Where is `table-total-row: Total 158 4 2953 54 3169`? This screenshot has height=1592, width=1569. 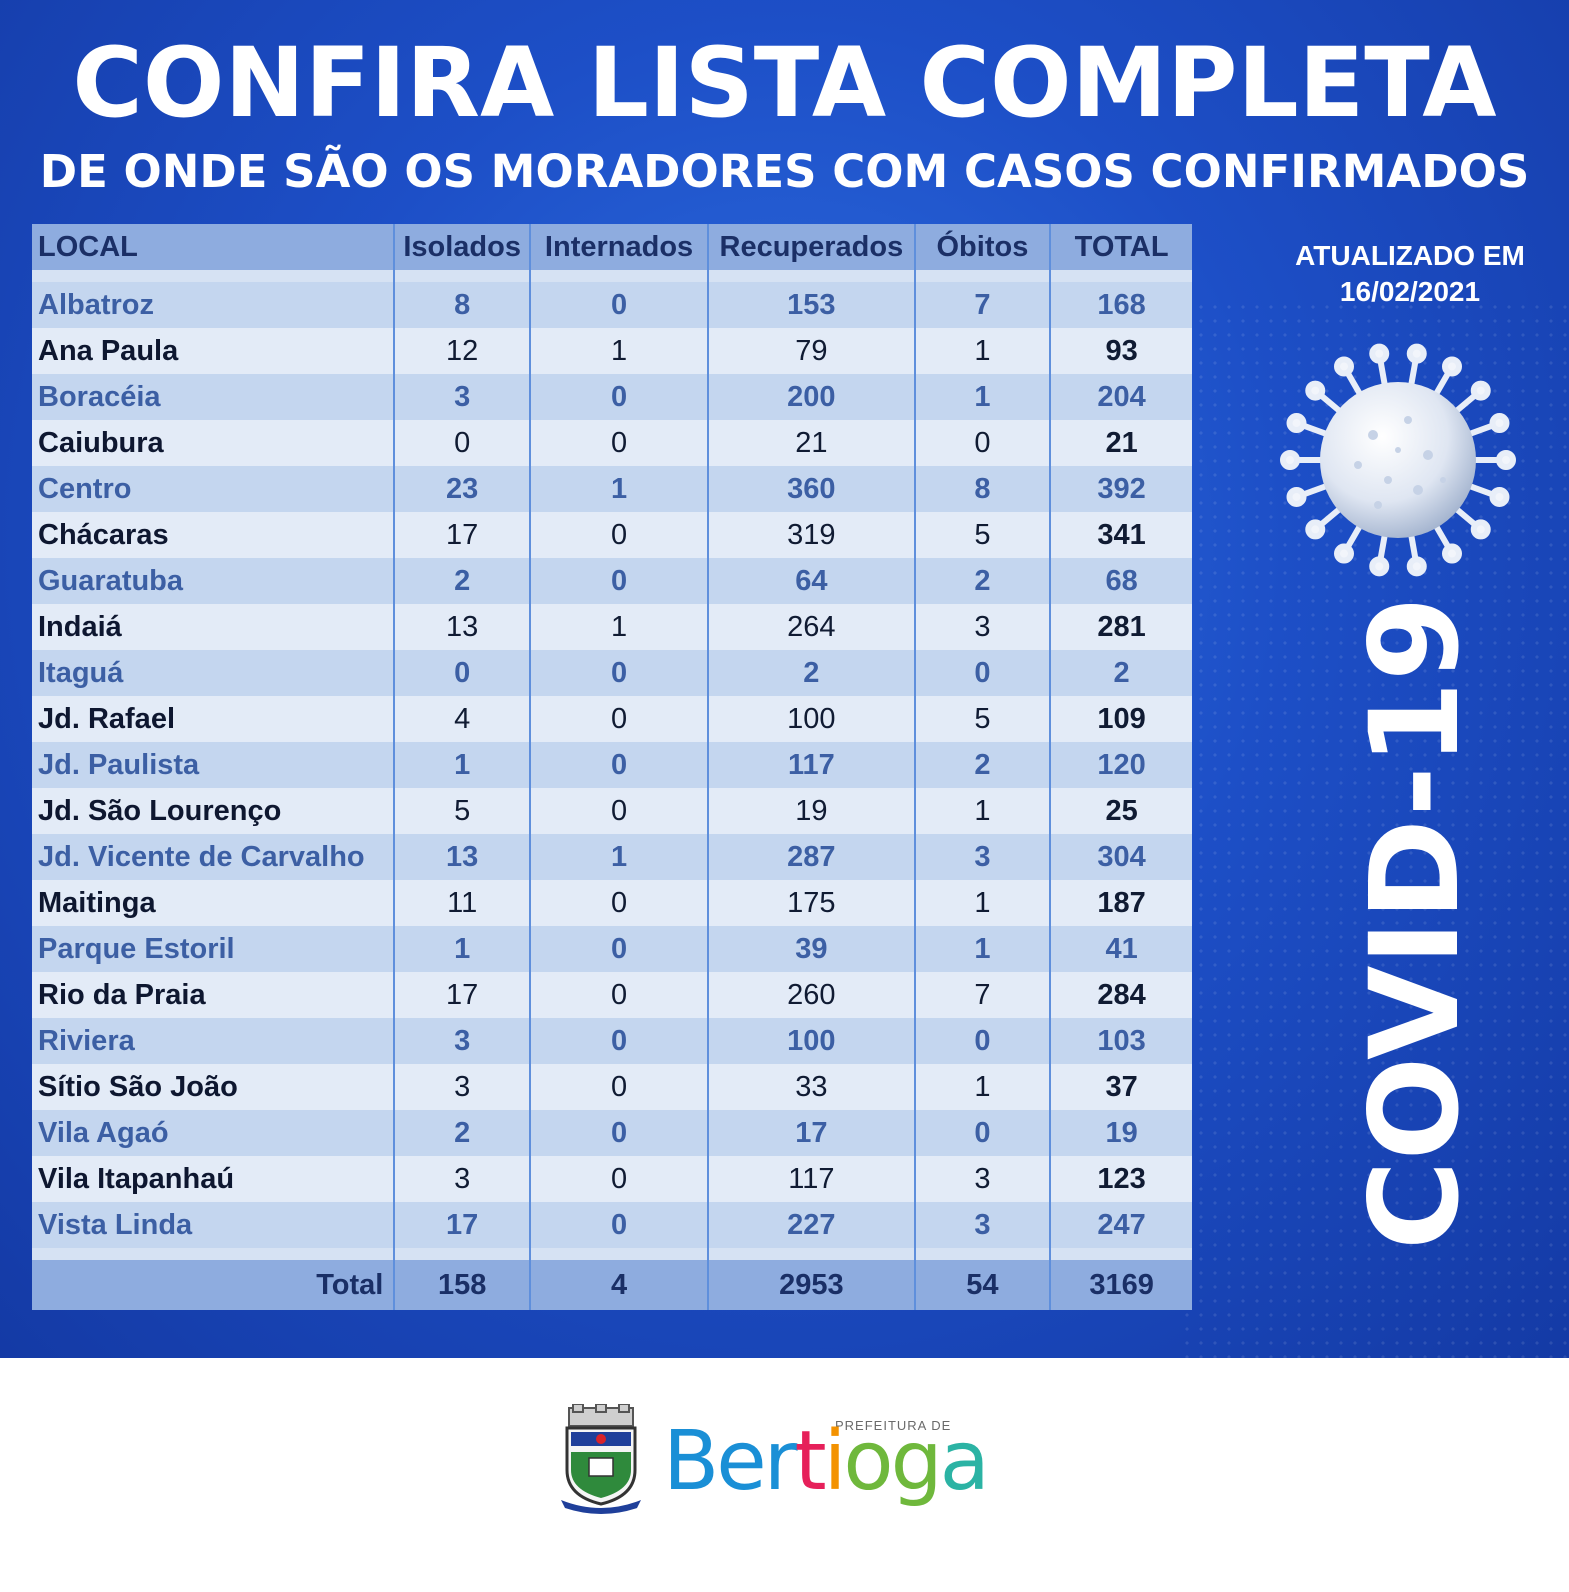
table-total-row: Total 158 4 2953 54 3169 is located at coordinates (612, 1285).